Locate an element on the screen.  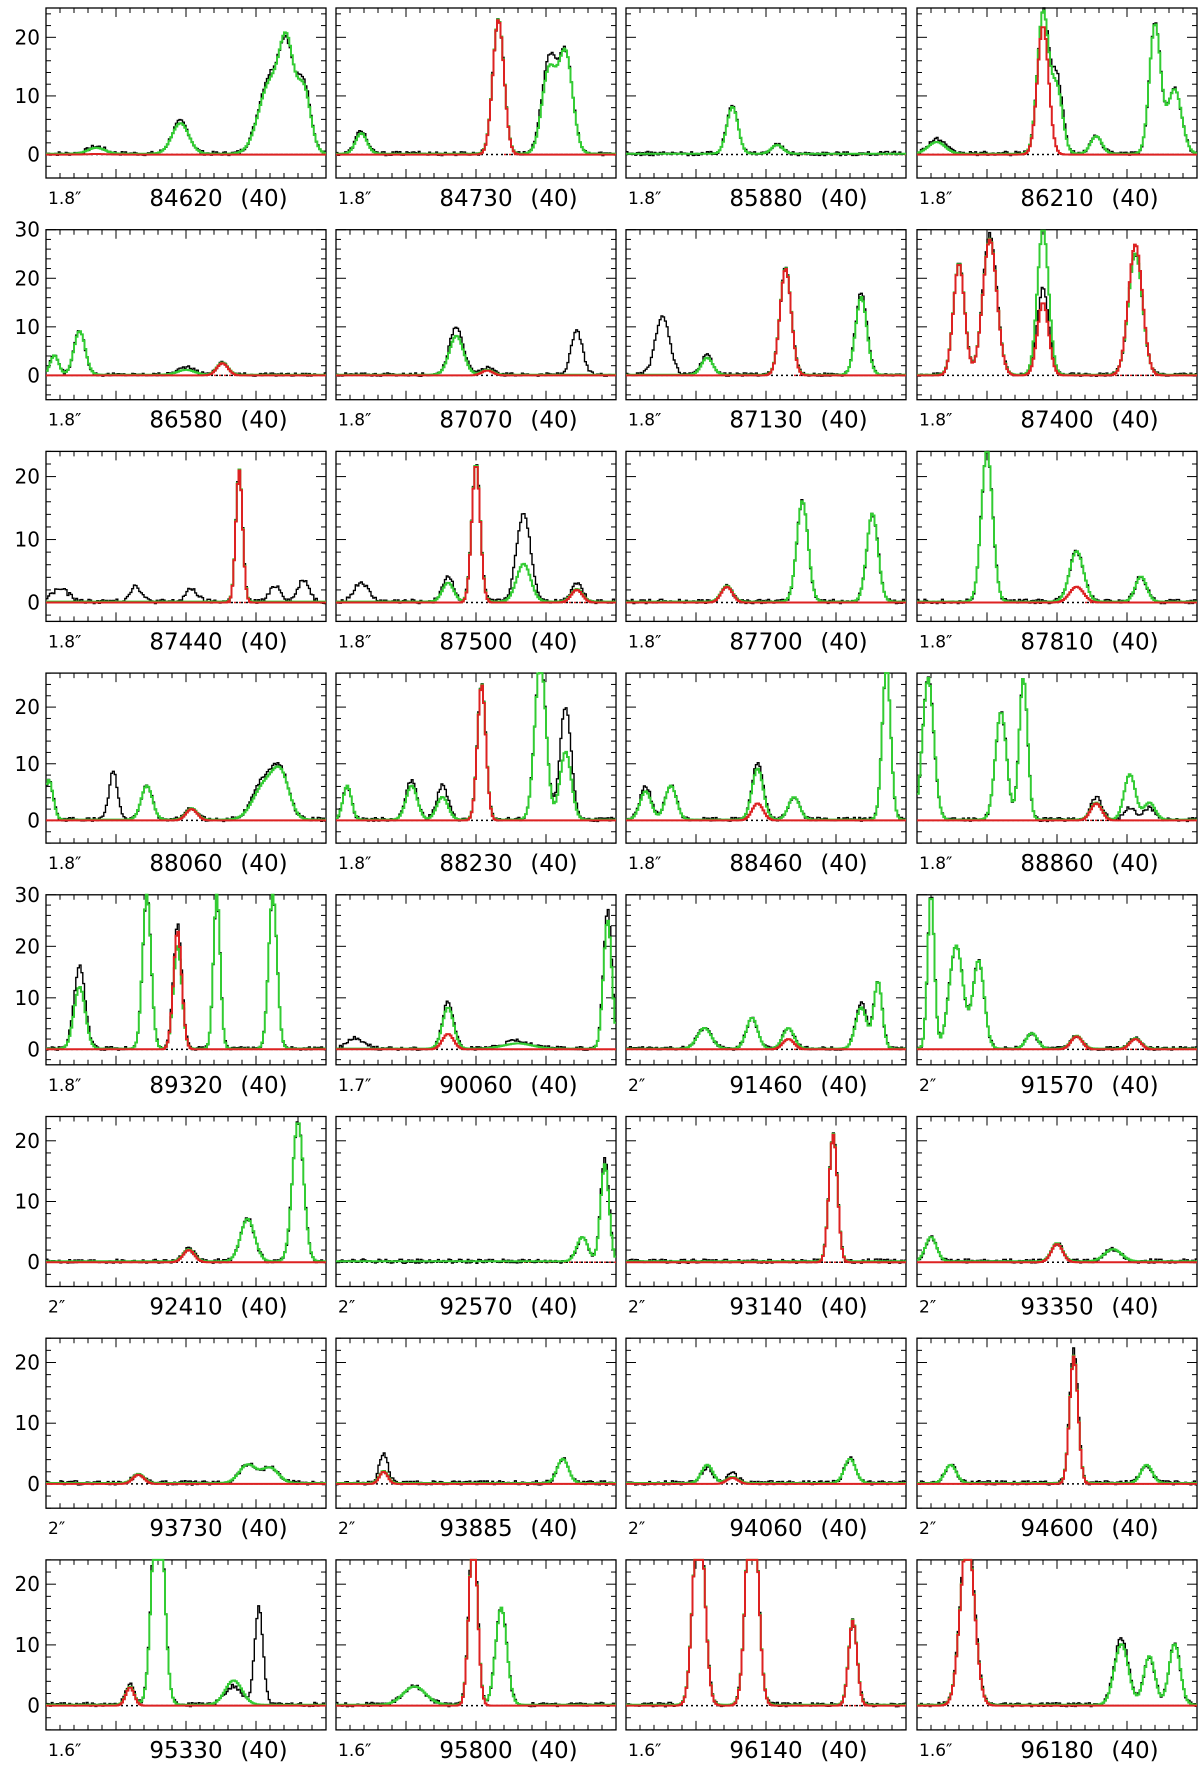
frequency-label: 94600 is located at coordinates (1056, 1529).